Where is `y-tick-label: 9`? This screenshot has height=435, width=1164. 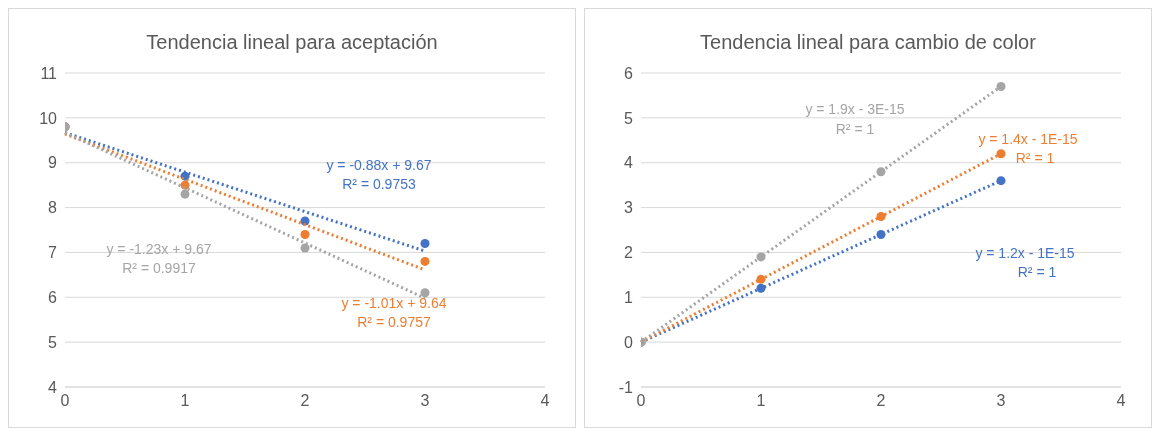
y-tick-label: 9 is located at coordinates (53, 163).